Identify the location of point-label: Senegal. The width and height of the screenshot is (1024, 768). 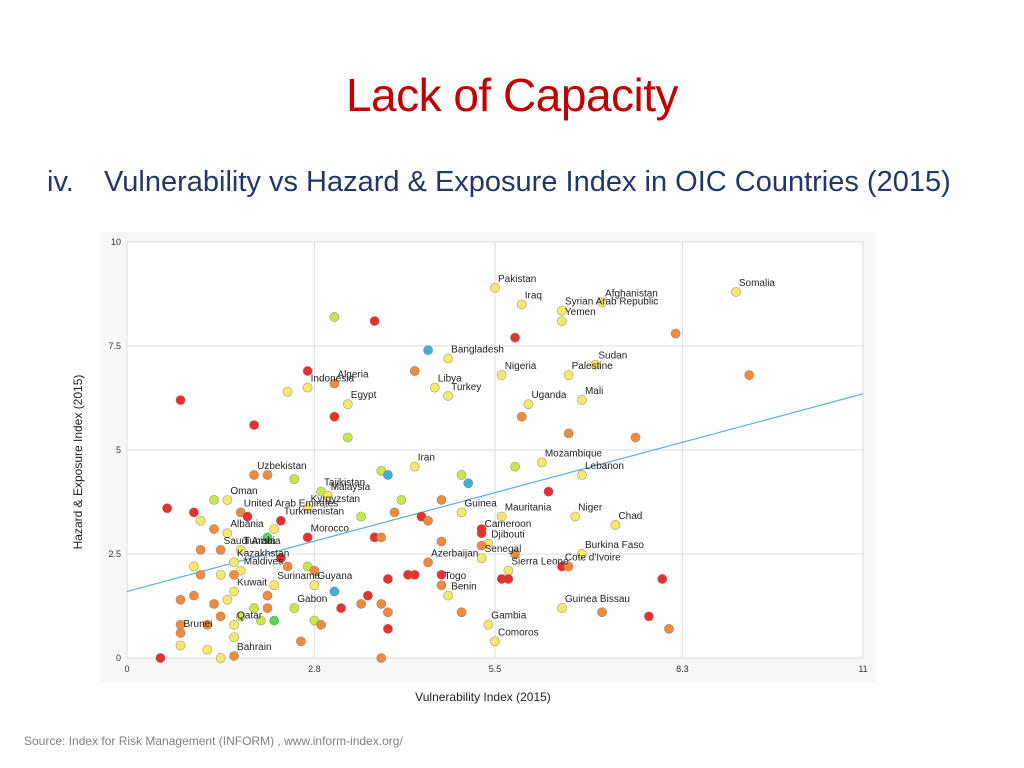
(503, 549).